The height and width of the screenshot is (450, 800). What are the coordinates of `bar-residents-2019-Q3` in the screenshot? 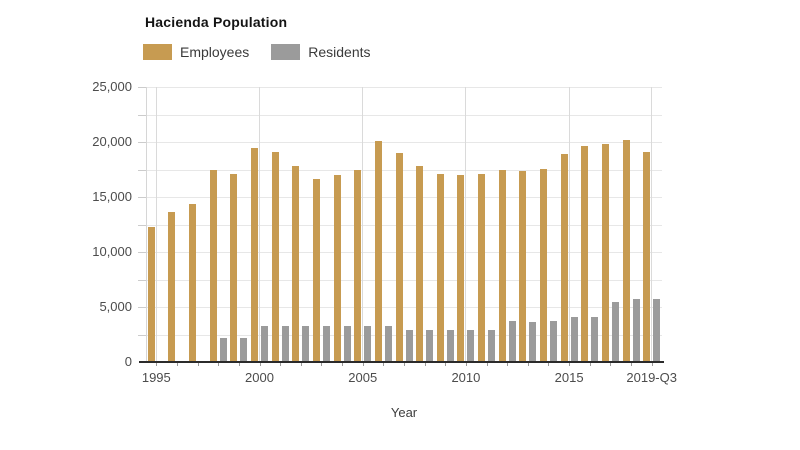 It's located at (657, 330).